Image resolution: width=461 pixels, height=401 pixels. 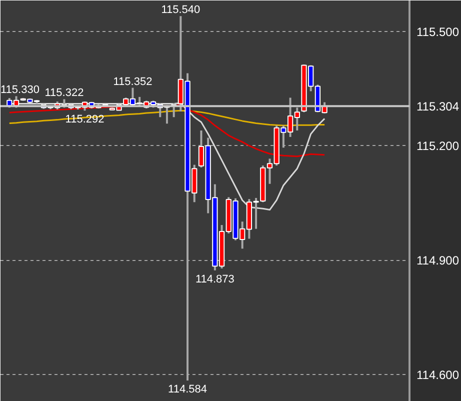 What do you see at coordinates (20, 90) in the screenshot?
I see `annotation: 115.330` at bounding box center [20, 90].